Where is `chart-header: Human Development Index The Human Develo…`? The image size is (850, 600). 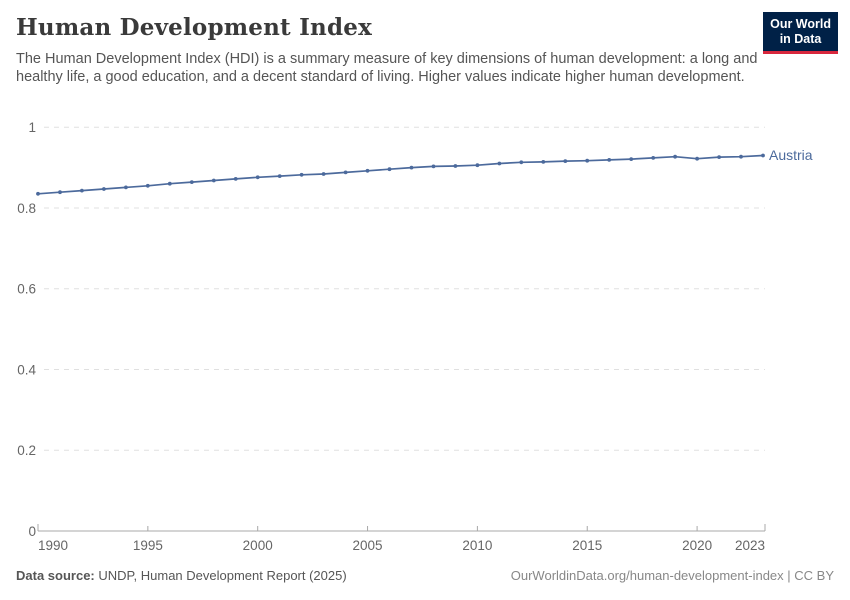
chart-header: Human Development Index The Human Develo… is located at coordinates (425, 50).